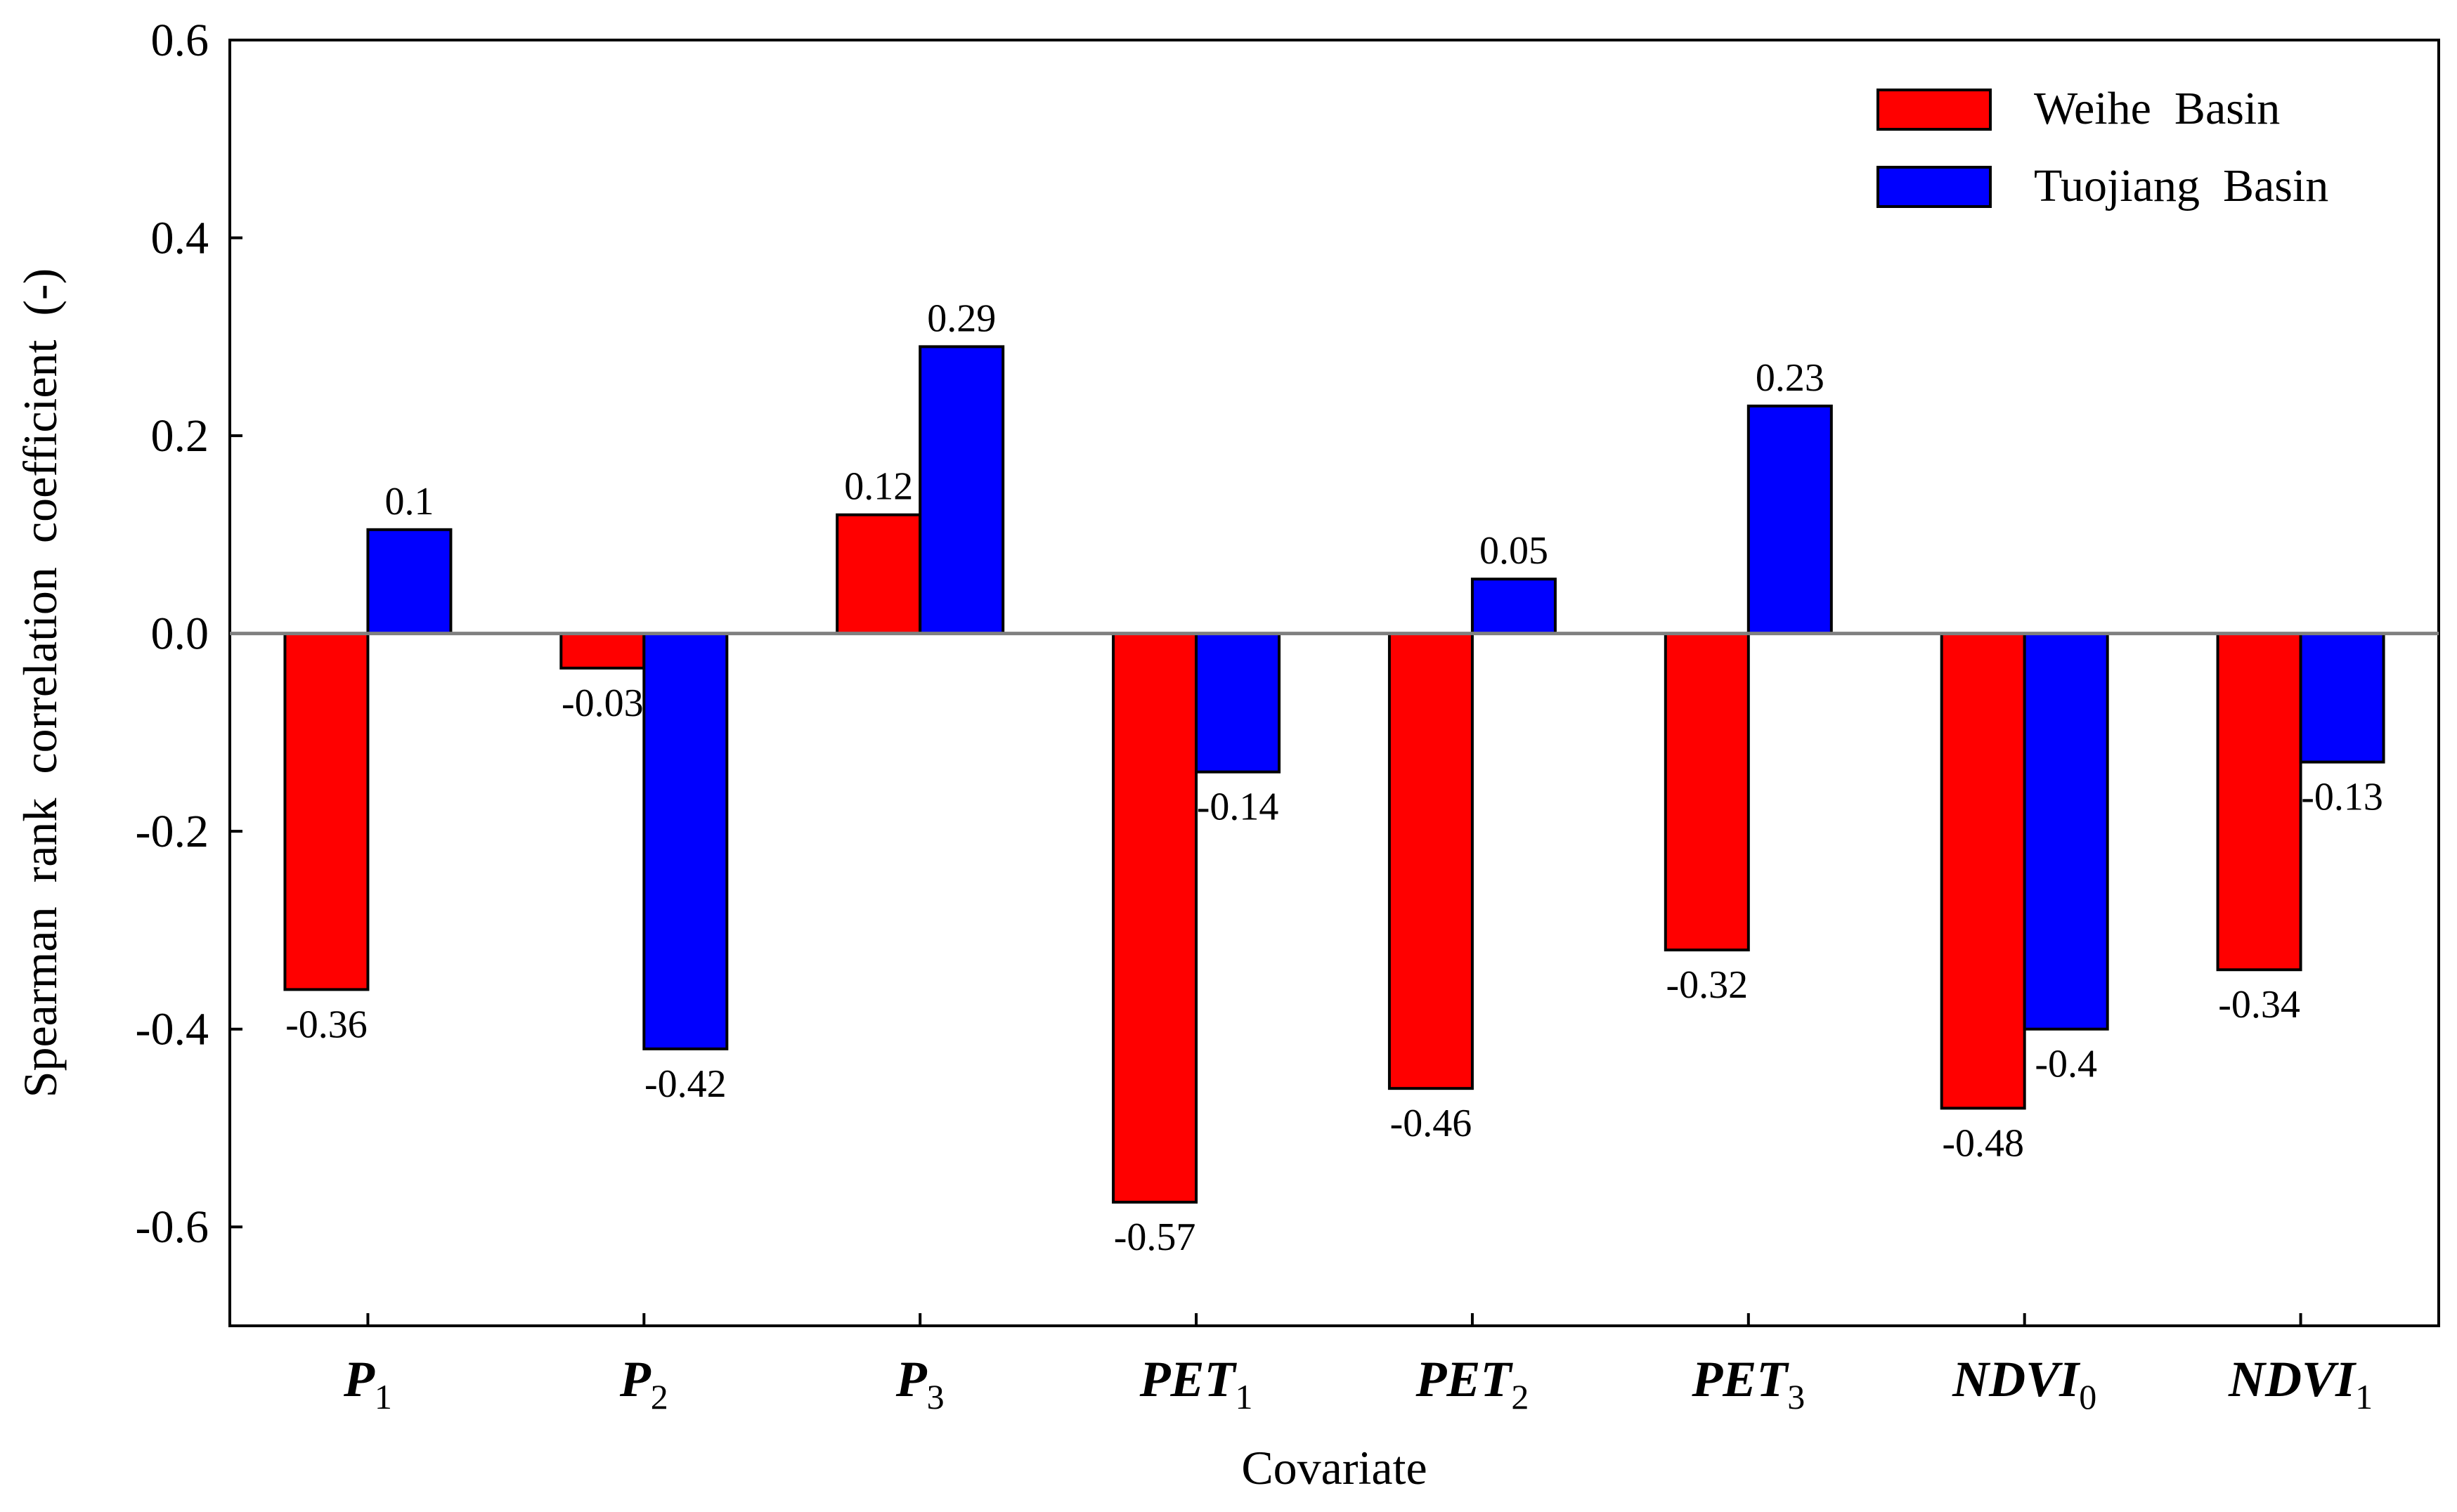 The image size is (2457, 1512). What do you see at coordinates (2024, 1383) in the screenshot?
I see `x-tick-label: NDVI0` at bounding box center [2024, 1383].